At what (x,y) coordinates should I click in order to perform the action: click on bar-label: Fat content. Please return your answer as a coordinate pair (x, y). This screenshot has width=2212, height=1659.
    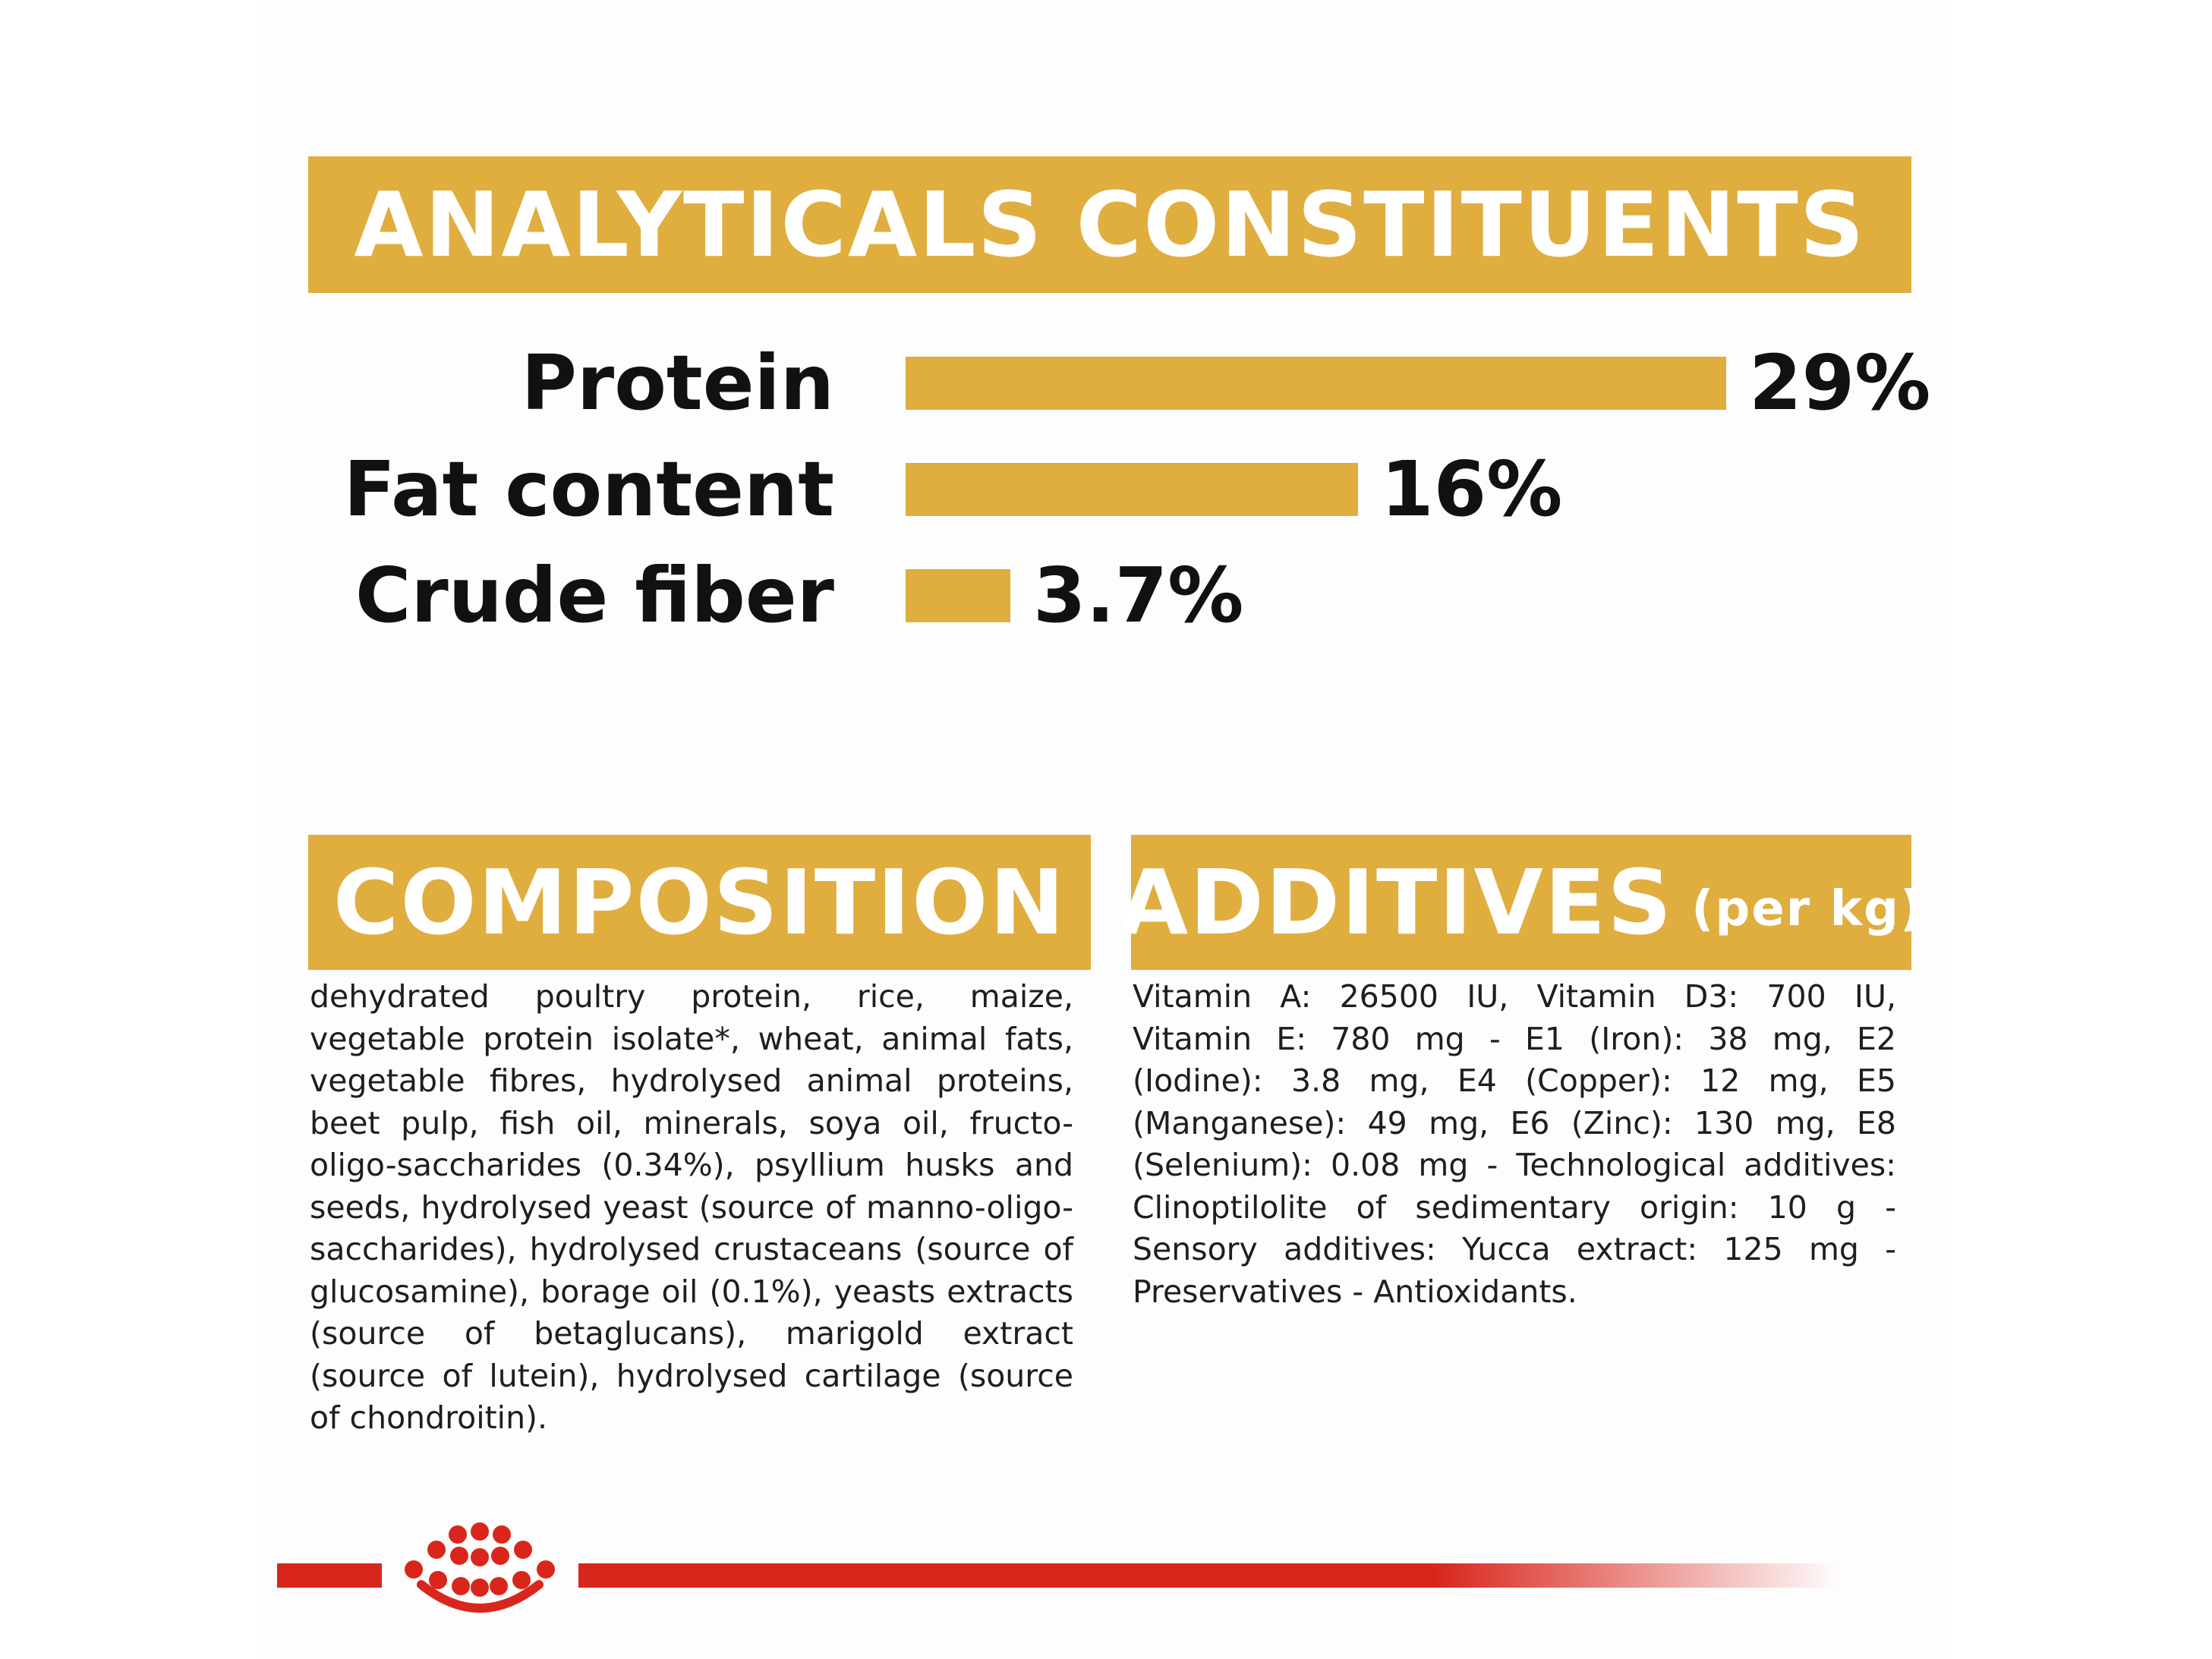
    Looking at the image, I should click on (588, 490).